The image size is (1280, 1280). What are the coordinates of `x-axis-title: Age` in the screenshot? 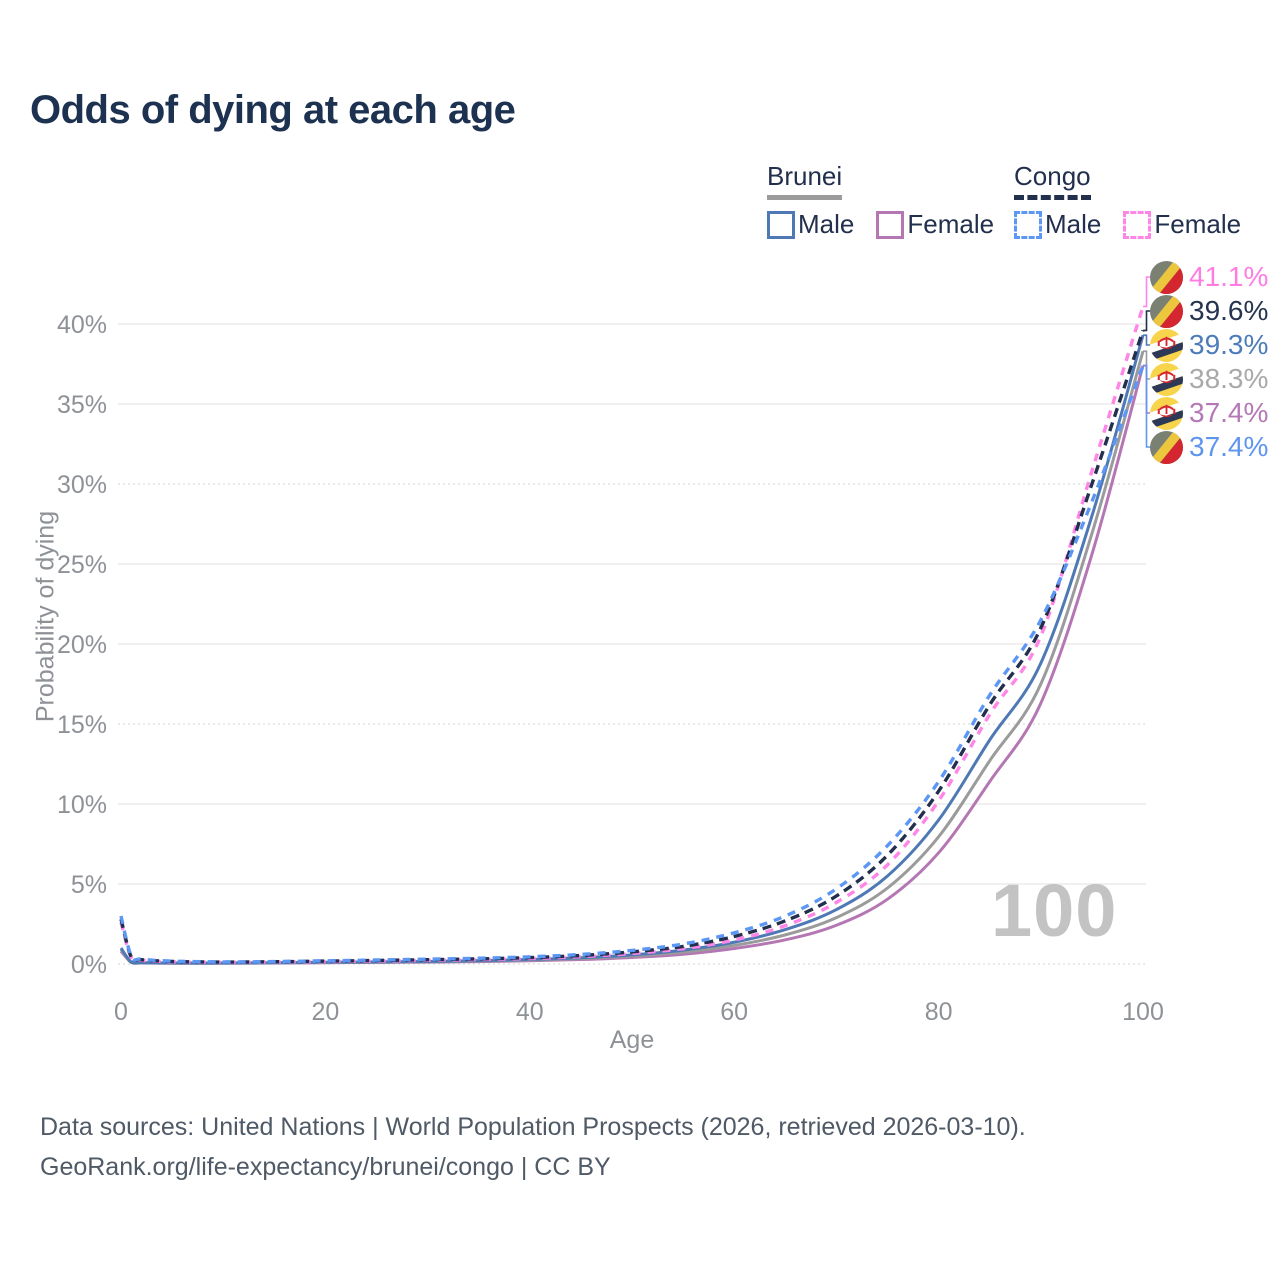 It's located at (632, 1040).